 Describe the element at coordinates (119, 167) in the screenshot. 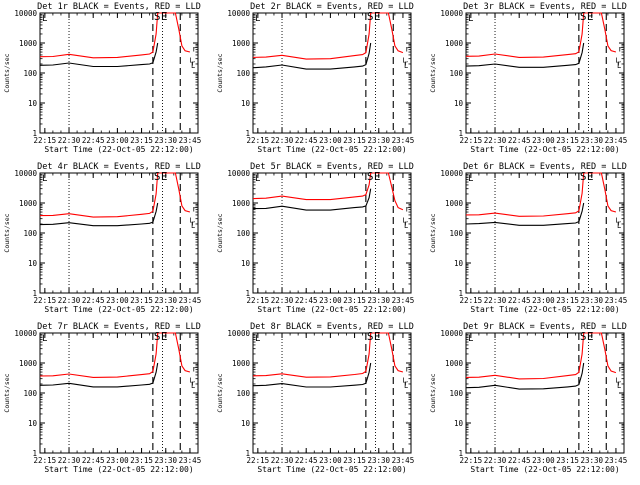

I see `panel-title: Det 4r BLACK = Events, RED = LLD` at that location.